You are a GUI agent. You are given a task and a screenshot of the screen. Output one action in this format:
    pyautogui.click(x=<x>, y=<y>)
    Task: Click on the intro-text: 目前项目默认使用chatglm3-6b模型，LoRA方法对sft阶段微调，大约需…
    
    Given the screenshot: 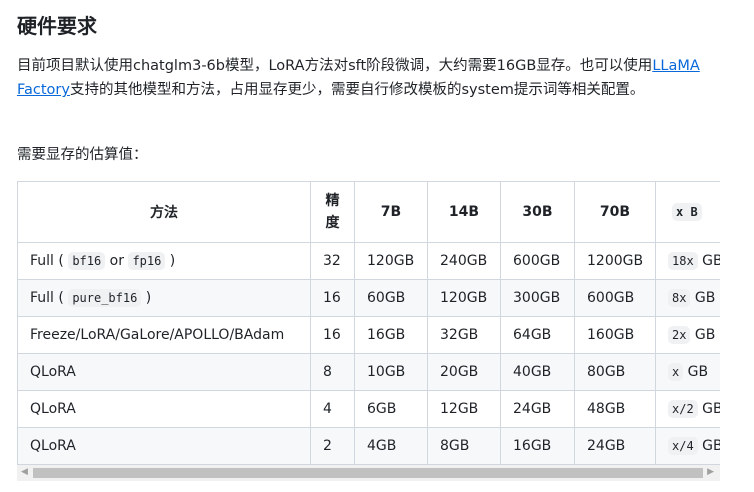 What is the action you would take?
    pyautogui.click(x=335, y=66)
    